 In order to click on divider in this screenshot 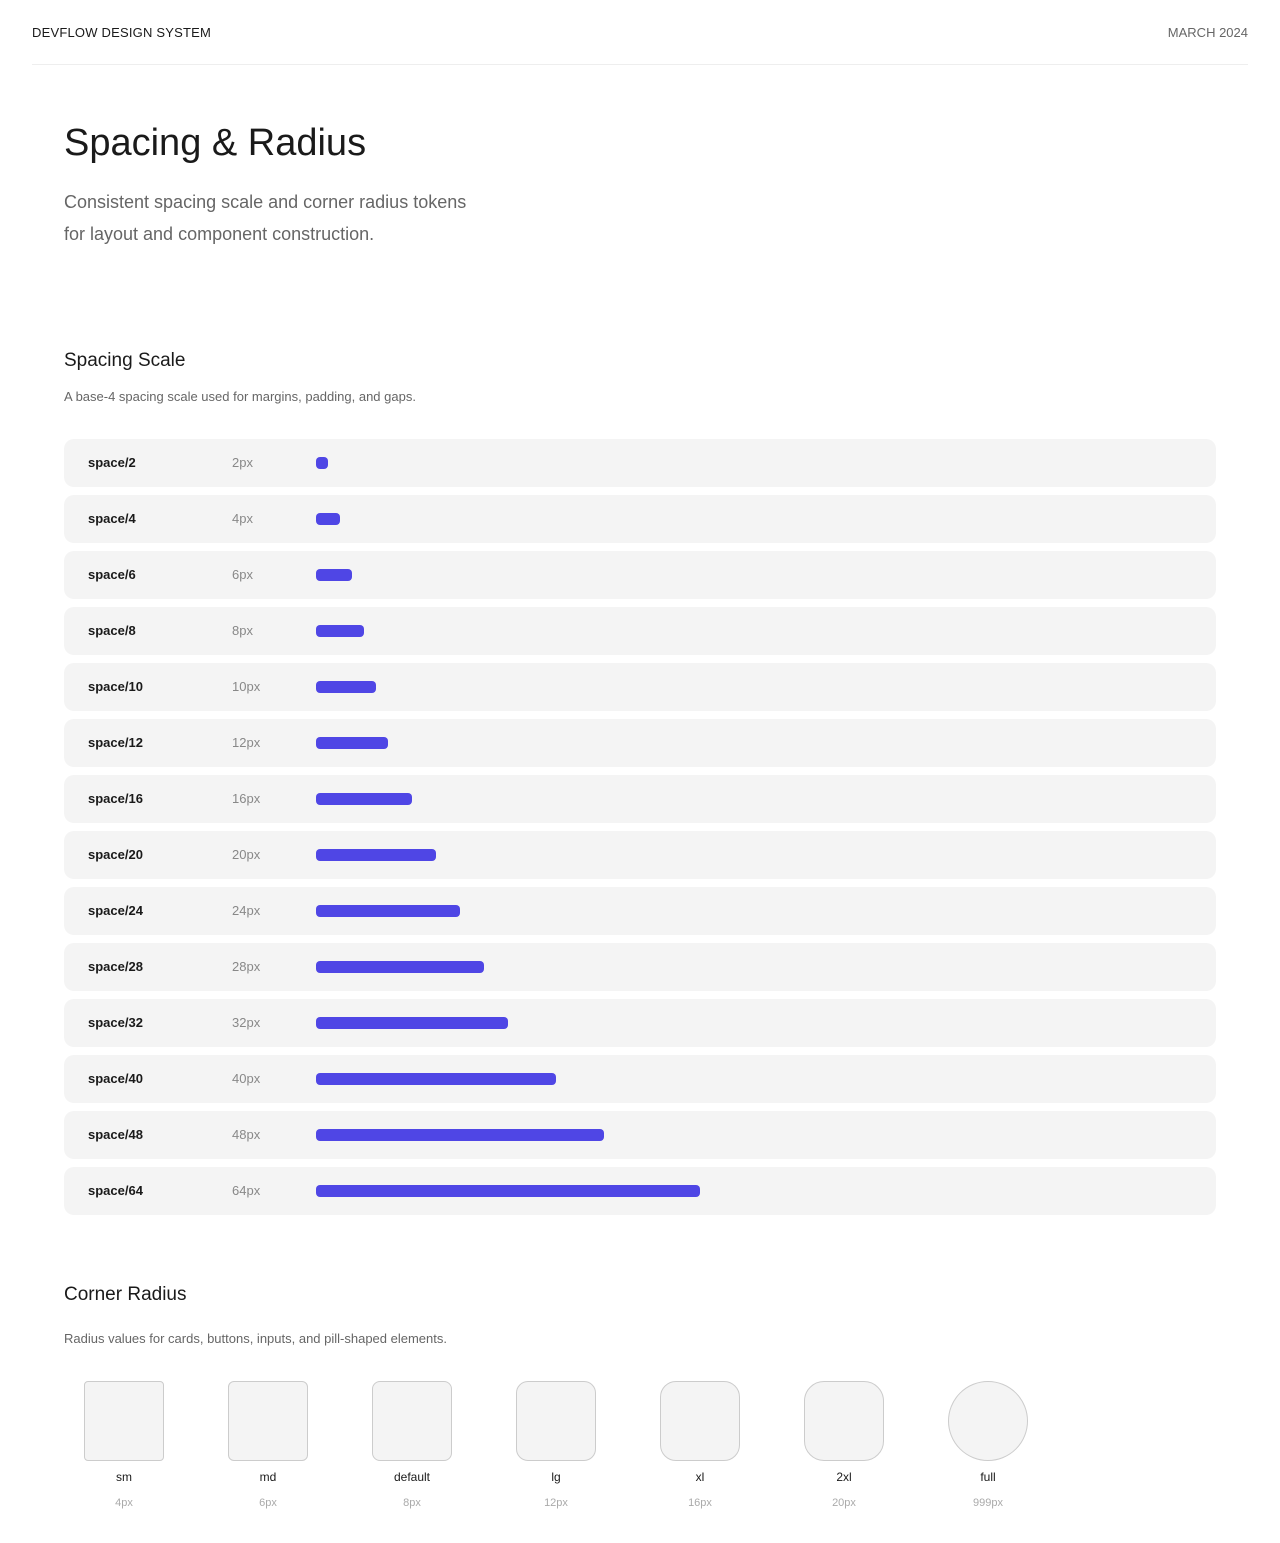, I will do `click(640, 64)`.